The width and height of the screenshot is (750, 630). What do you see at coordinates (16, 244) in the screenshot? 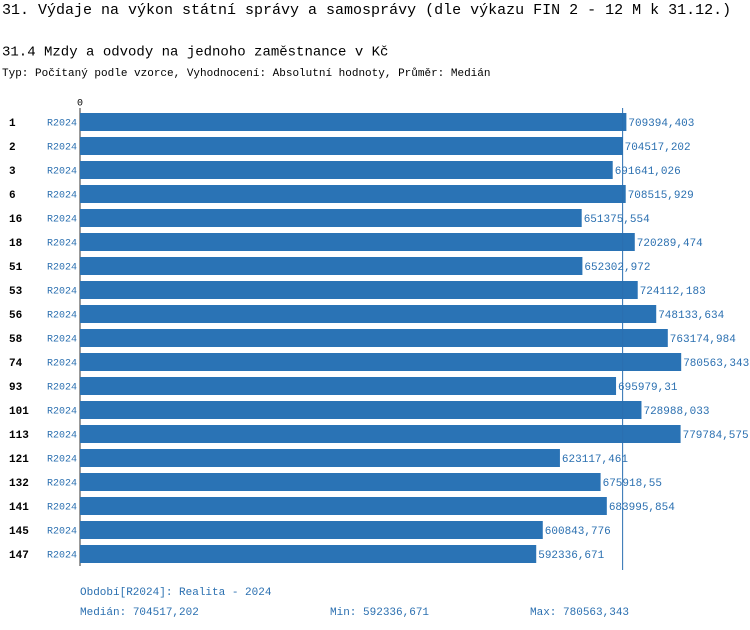
I see `y-tick-label: 18` at bounding box center [16, 244].